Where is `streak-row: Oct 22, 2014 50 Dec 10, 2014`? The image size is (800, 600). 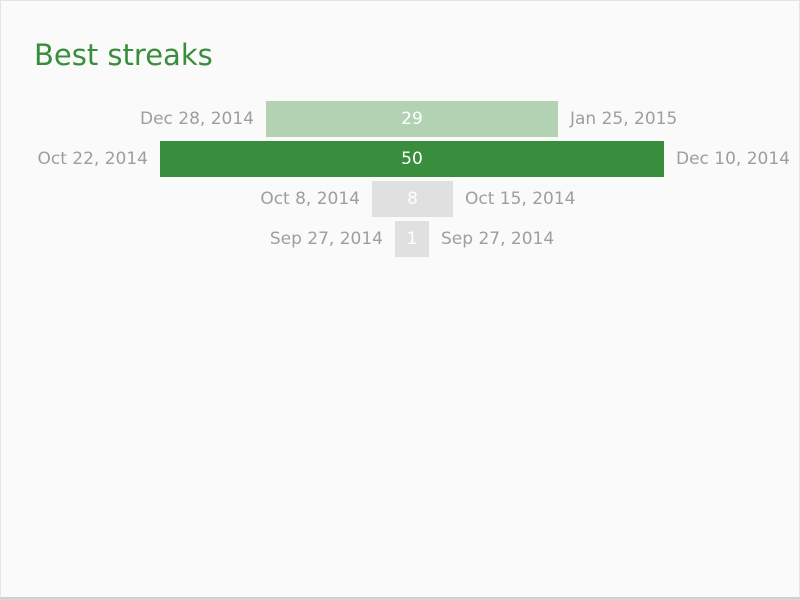 streak-row: Oct 22, 2014 50 Dec 10, 2014 is located at coordinates (400, 159).